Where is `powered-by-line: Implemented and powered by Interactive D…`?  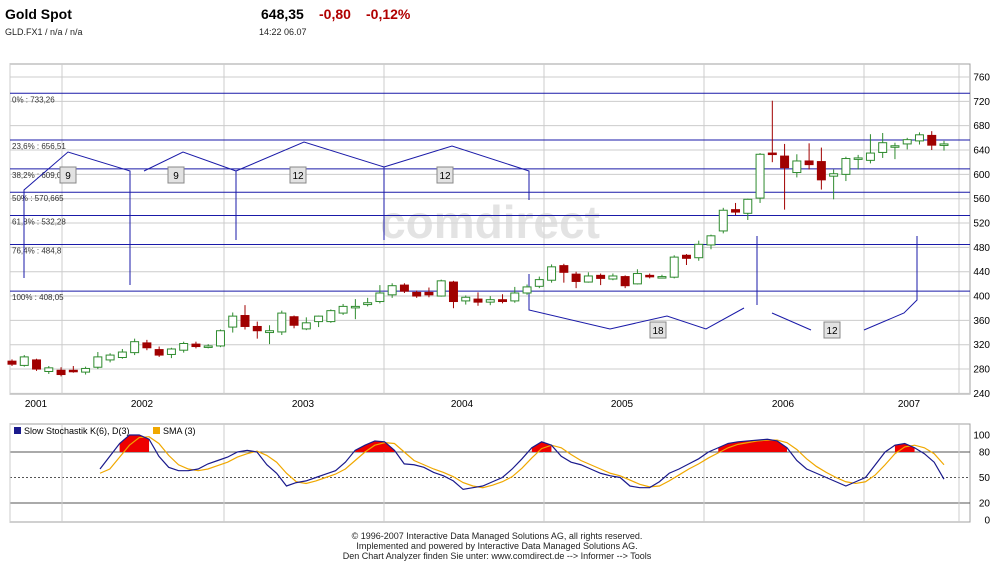
powered-by-line: Implemented and powered by Interactive D… is located at coordinates (497, 546).